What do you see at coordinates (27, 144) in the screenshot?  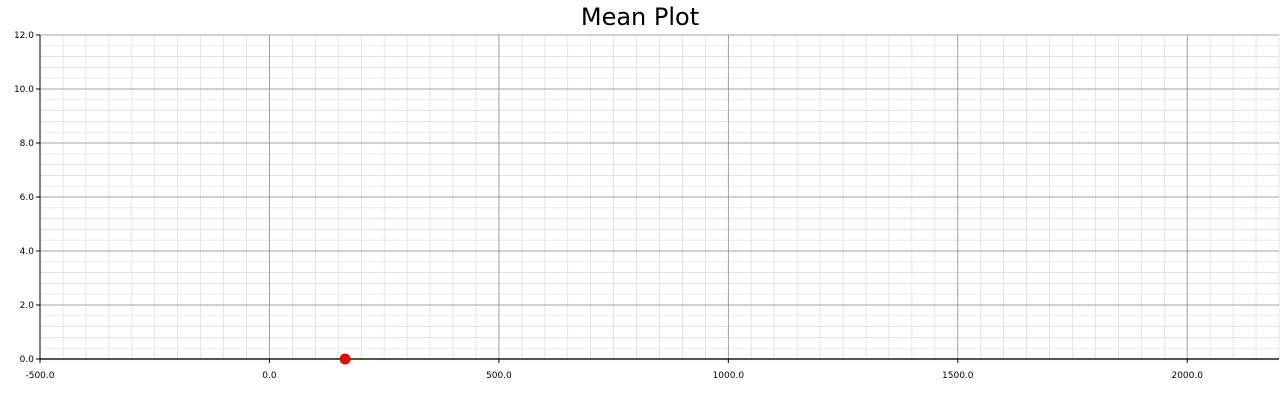 I see `y-tick-label: 8.0` at bounding box center [27, 144].